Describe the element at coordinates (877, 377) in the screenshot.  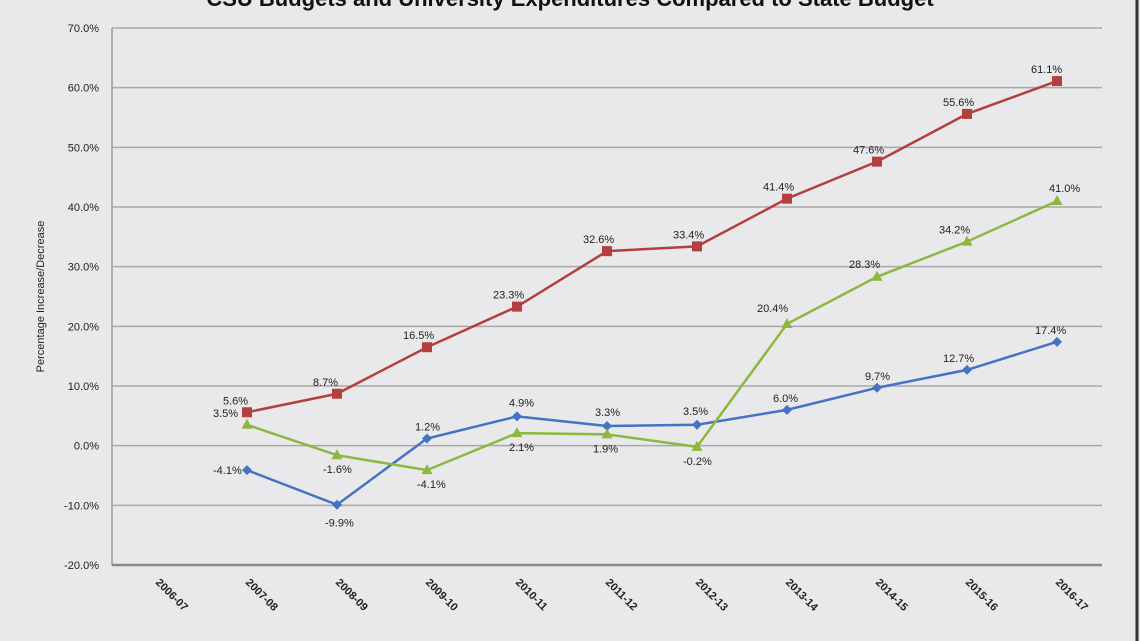
I see `data-label: 9.7%` at that location.